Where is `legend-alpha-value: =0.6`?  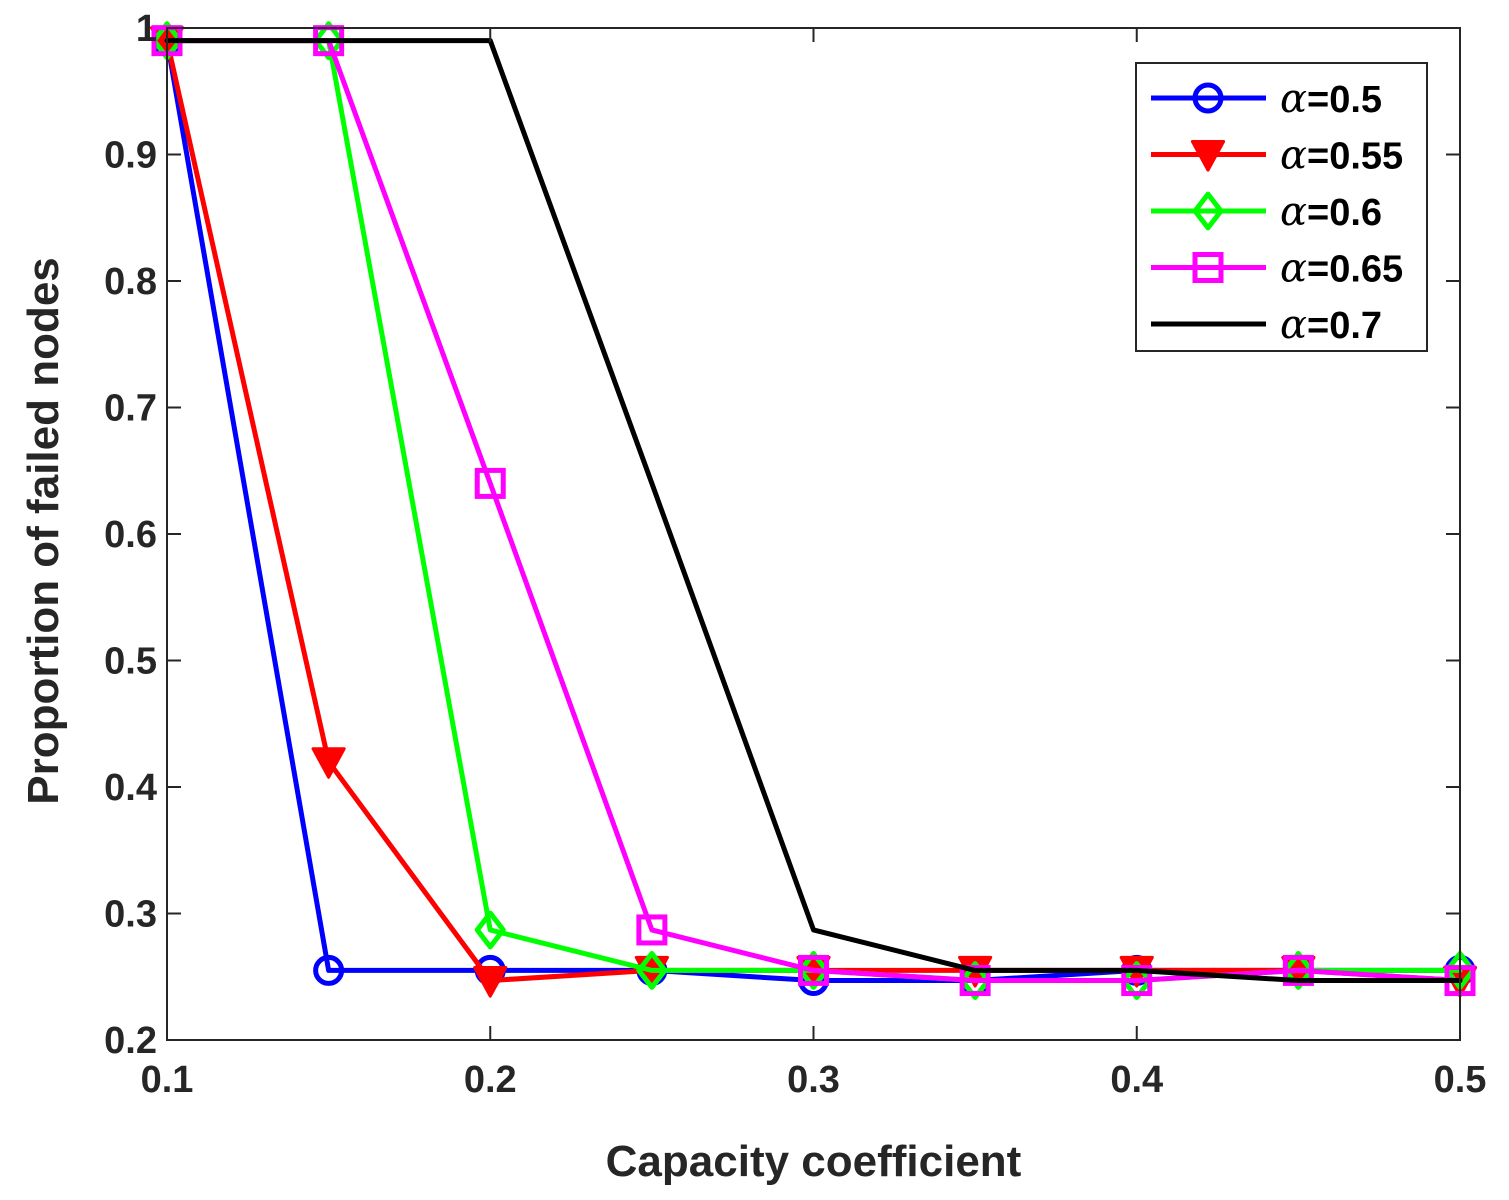
legend-alpha-value: =0.6 is located at coordinates (1344, 213).